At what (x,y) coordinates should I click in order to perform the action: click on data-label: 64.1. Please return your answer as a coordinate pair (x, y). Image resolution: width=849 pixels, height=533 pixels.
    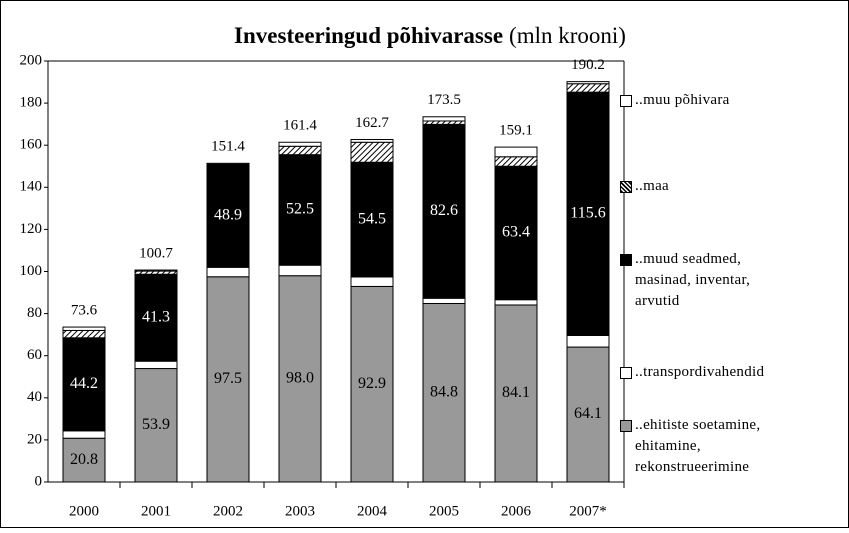
    Looking at the image, I should click on (588, 413).